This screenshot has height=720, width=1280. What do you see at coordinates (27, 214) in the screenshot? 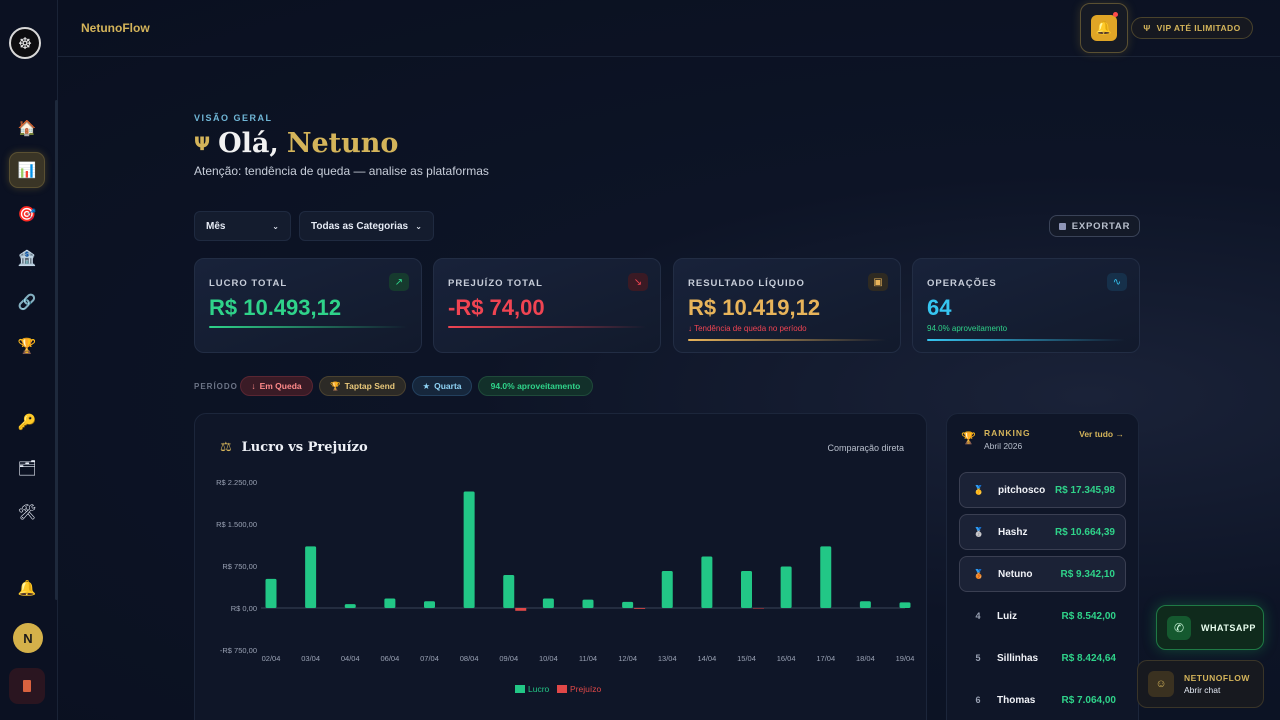
I see `sidebar-item-target: 🎯` at bounding box center [27, 214].